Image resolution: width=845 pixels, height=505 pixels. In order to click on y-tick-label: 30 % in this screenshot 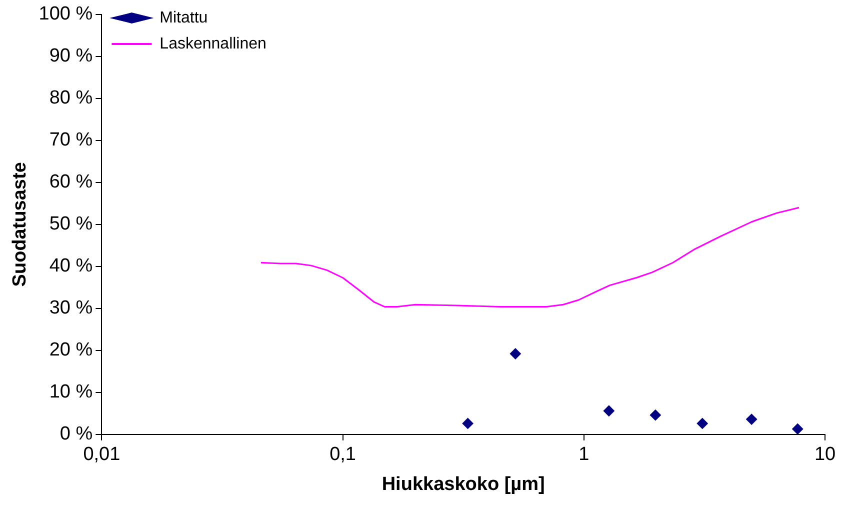, I will do `click(71, 308)`.